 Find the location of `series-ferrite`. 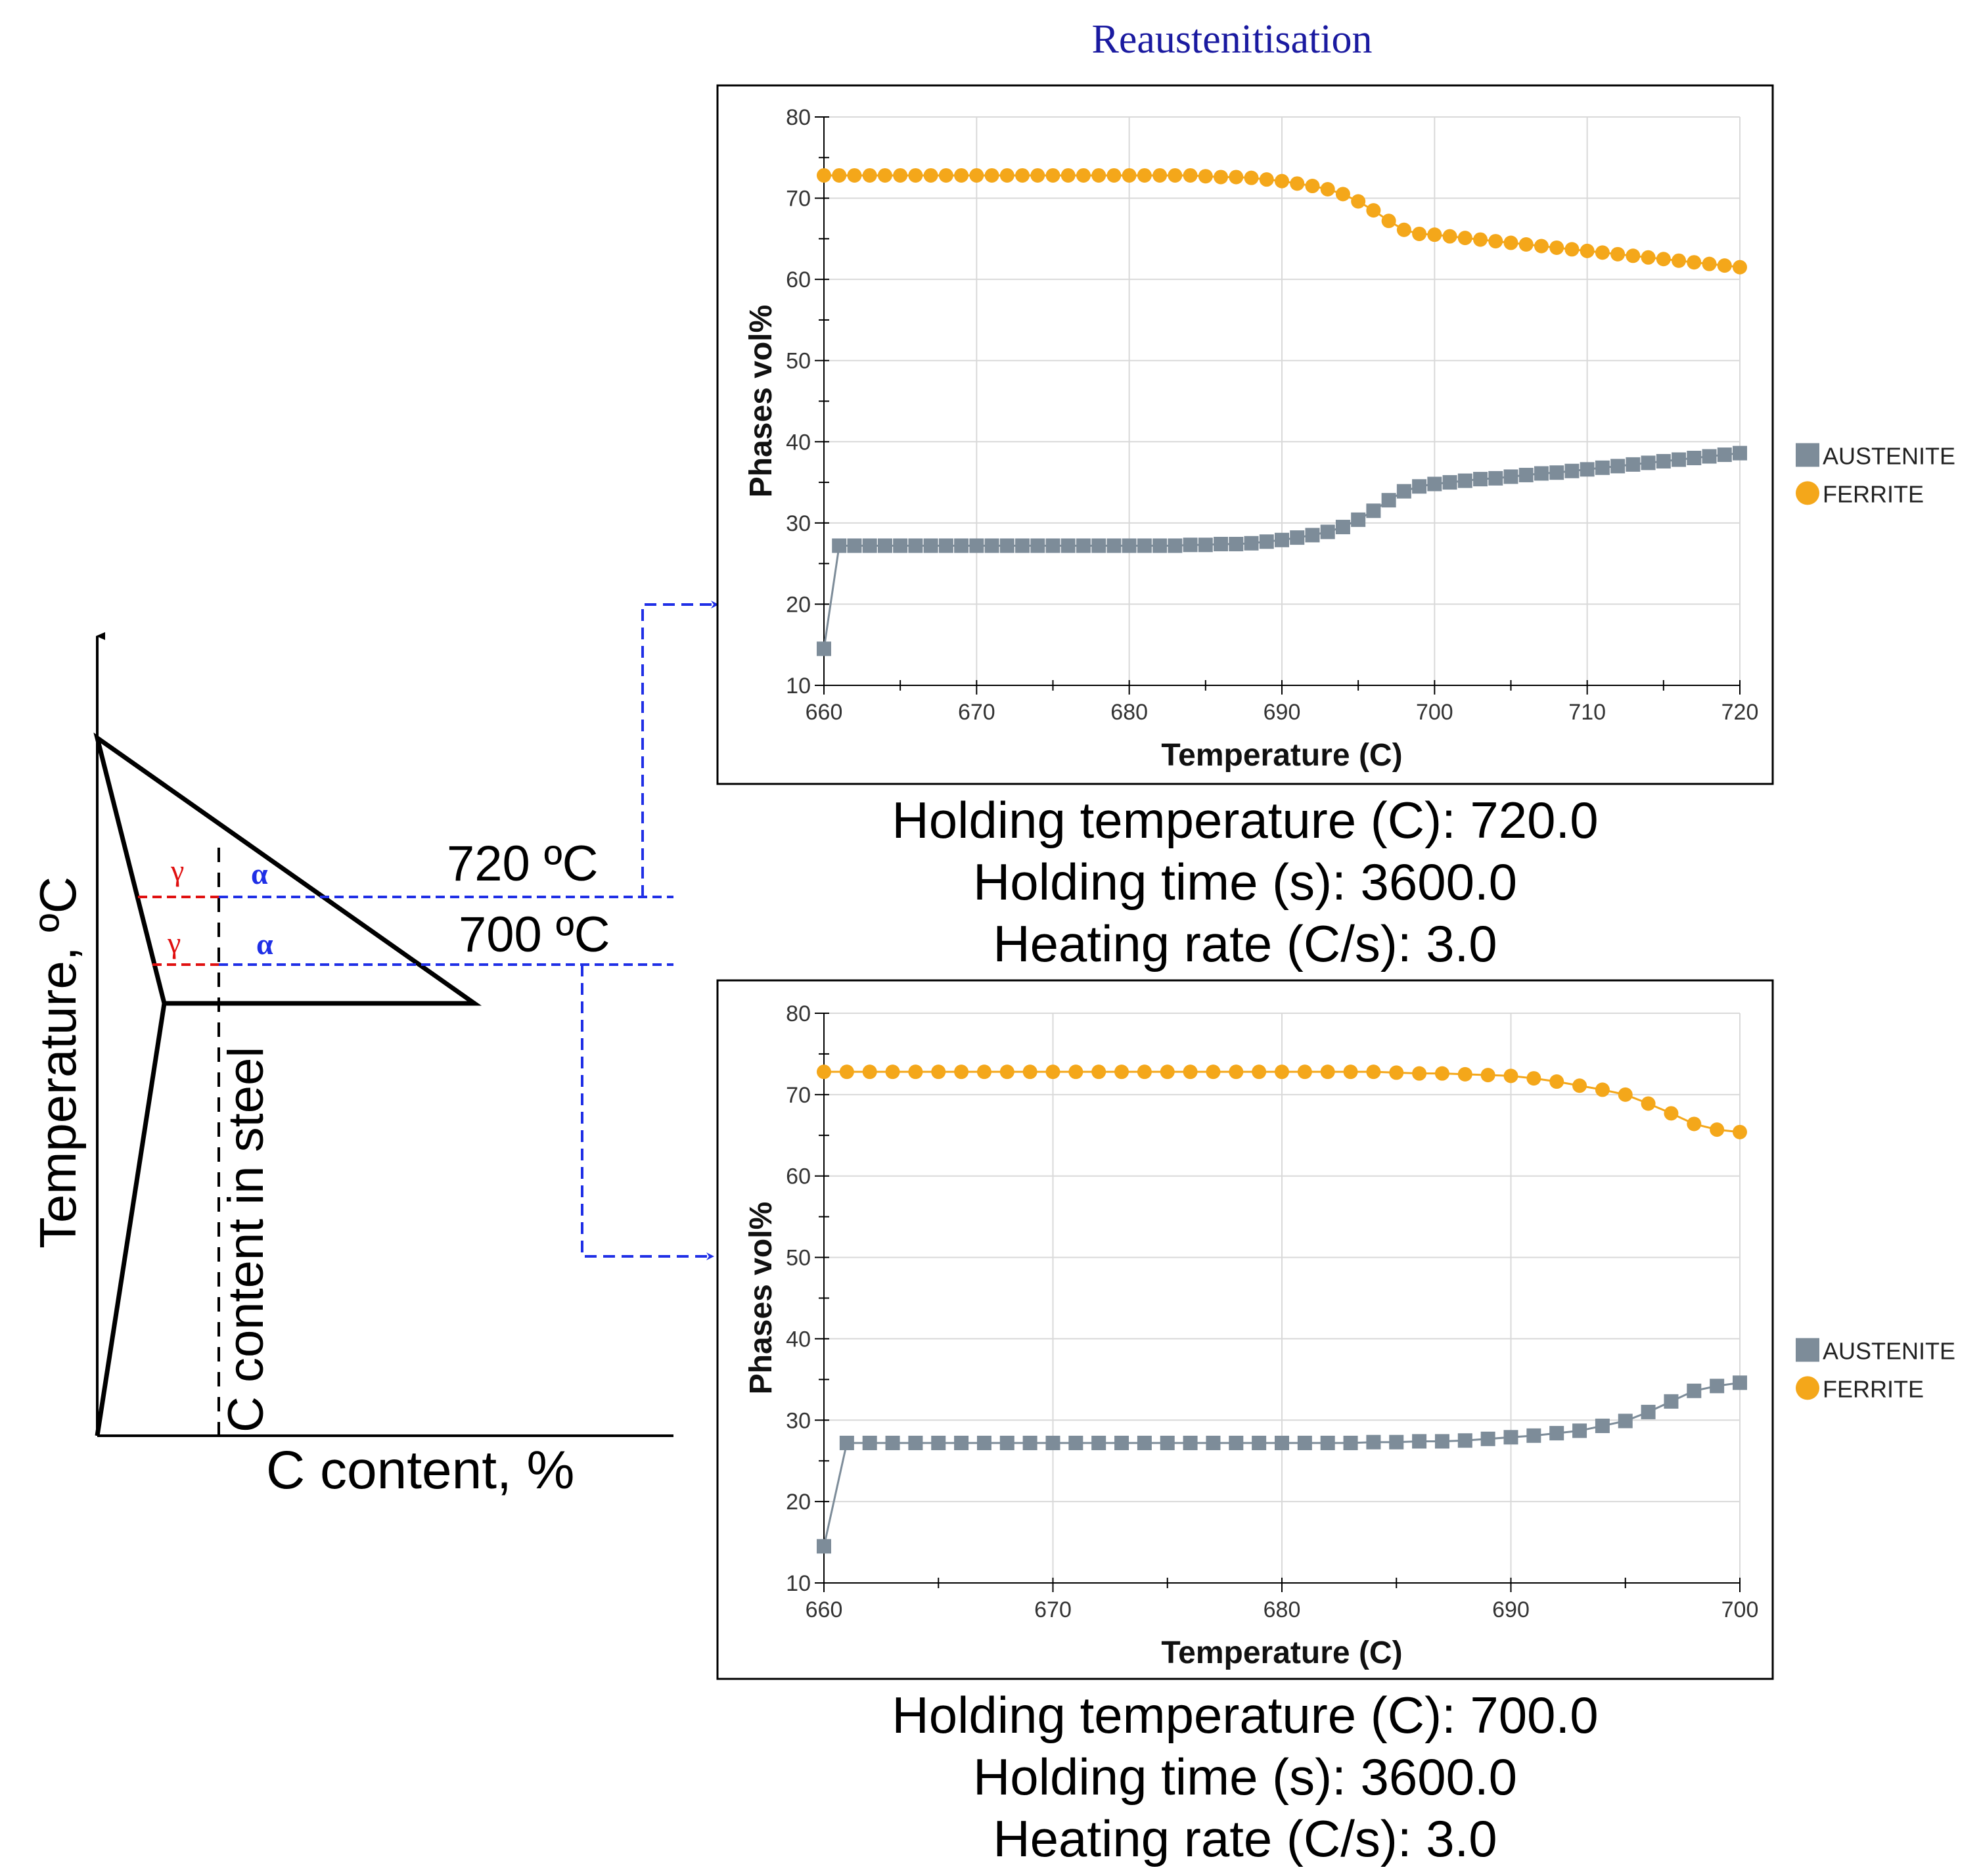

series-ferrite is located at coordinates (1282, 221).